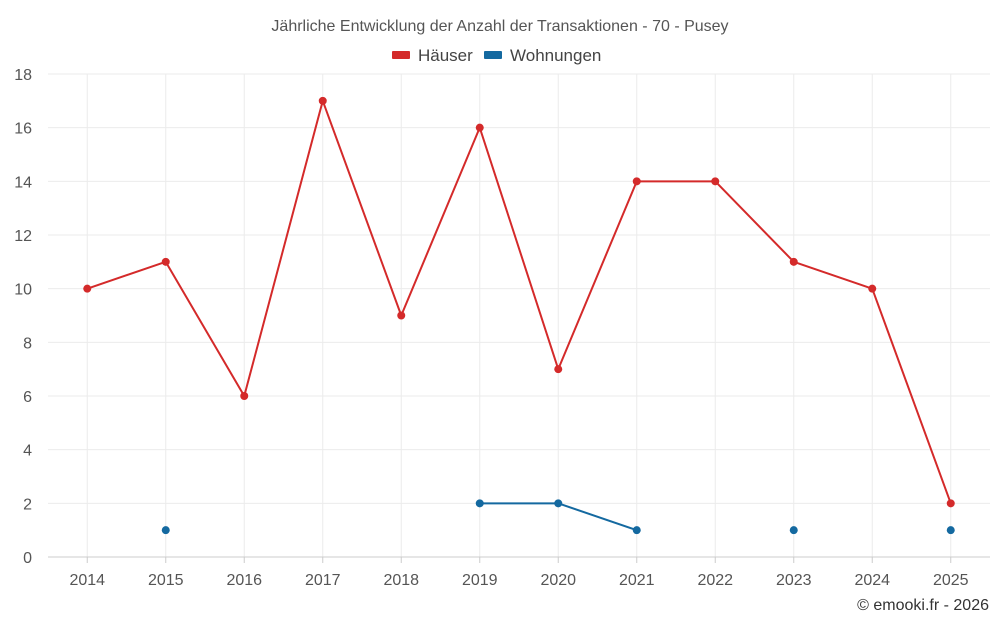 This screenshot has height=625, width=1000. Describe the element at coordinates (923, 605) in the screenshot. I see `copyright-credit: © emooki.fr - 2026` at that location.